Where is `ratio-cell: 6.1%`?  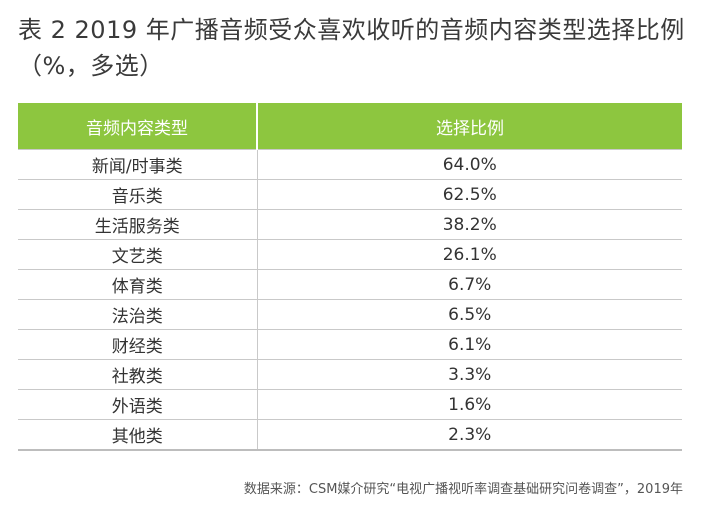 ratio-cell: 6.1% is located at coordinates (469, 344).